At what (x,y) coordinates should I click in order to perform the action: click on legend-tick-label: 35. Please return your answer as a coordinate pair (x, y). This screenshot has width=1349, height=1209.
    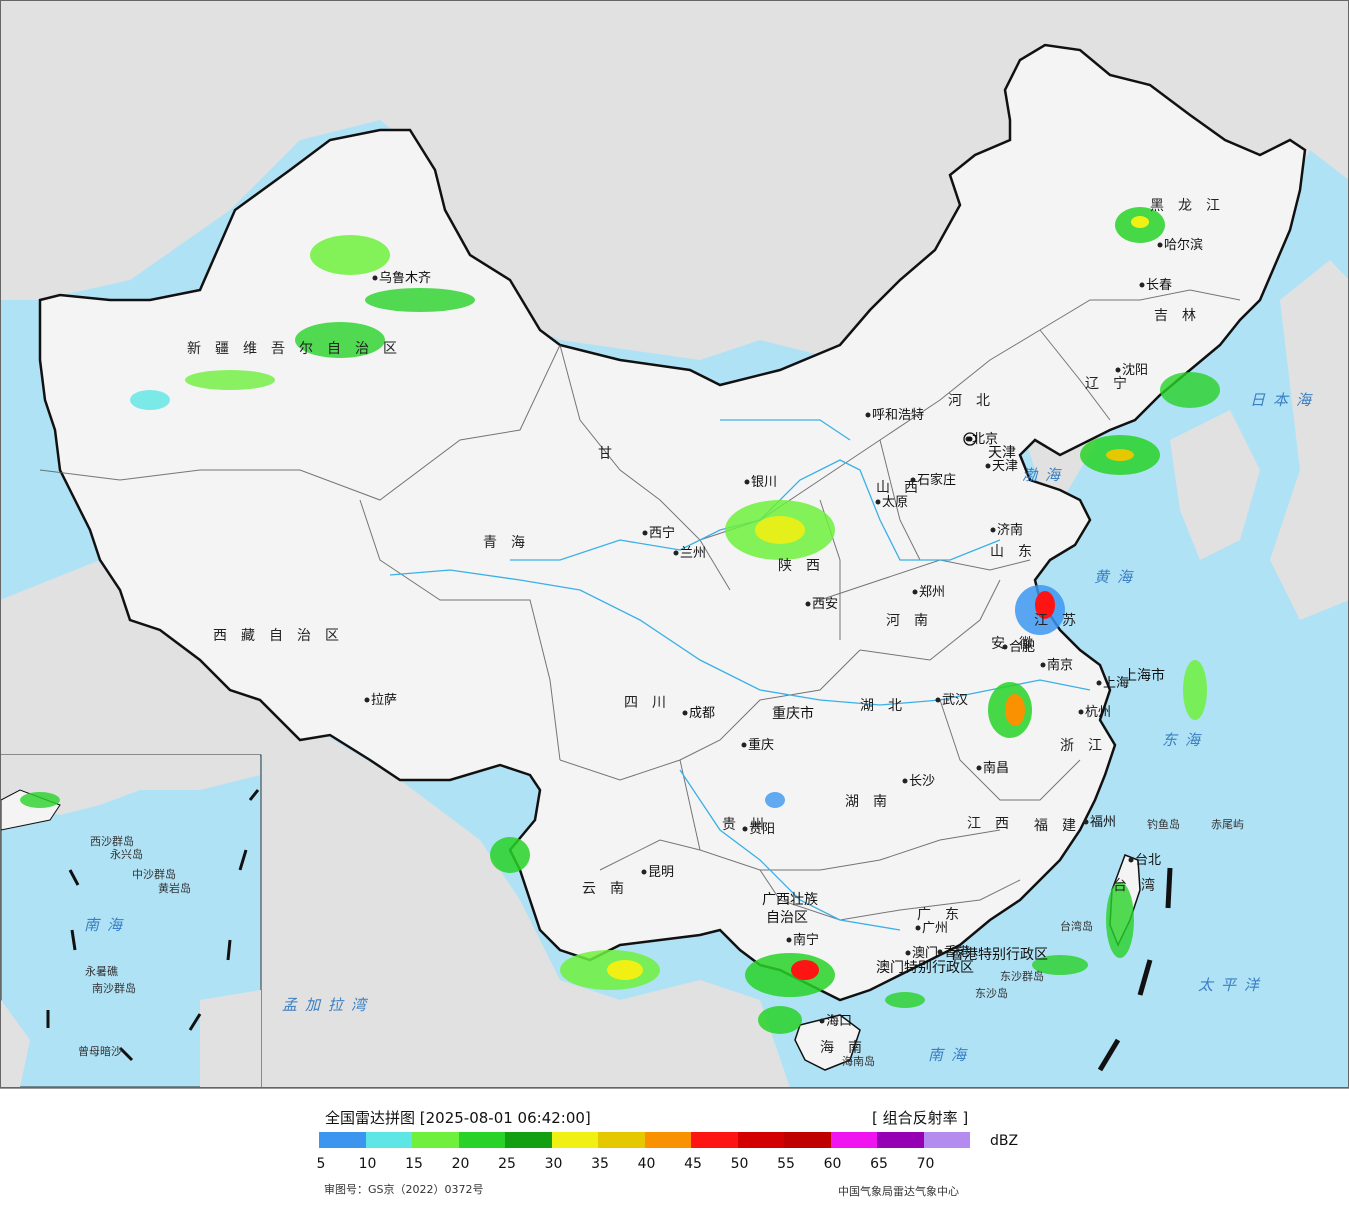
    Looking at the image, I should click on (600, 1164).